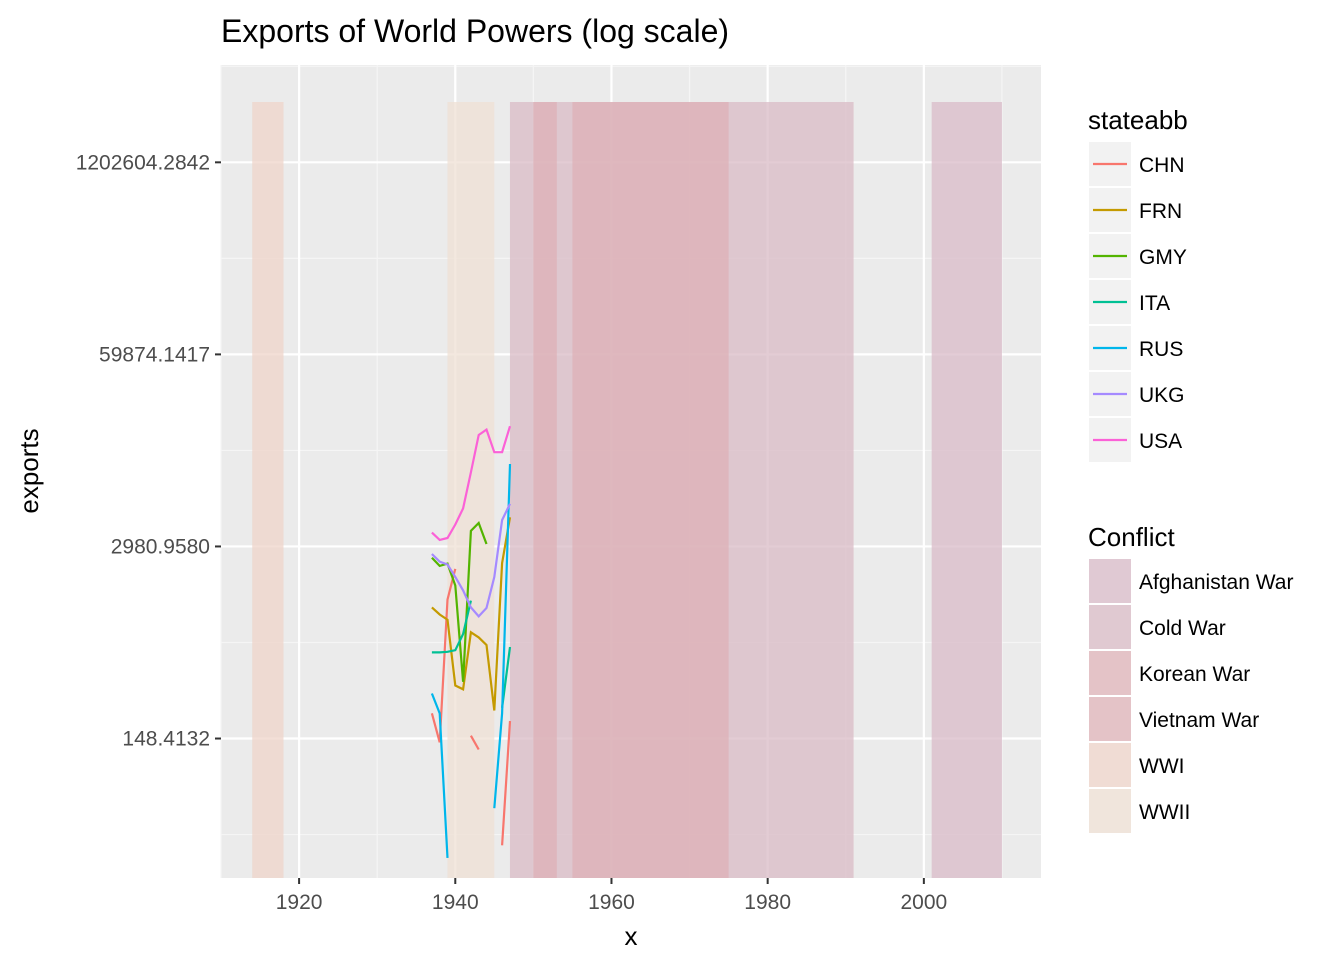 The image size is (1344, 960). I want to click on legend-label: Afghanistan War, so click(1216, 582).